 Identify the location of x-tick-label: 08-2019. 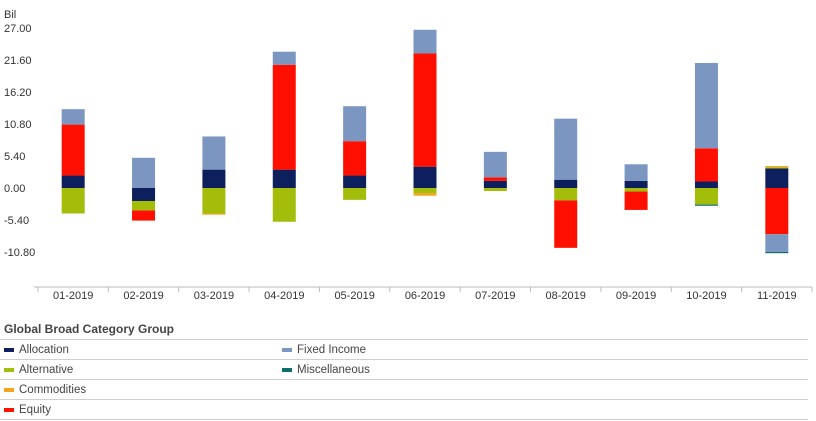
(566, 296).